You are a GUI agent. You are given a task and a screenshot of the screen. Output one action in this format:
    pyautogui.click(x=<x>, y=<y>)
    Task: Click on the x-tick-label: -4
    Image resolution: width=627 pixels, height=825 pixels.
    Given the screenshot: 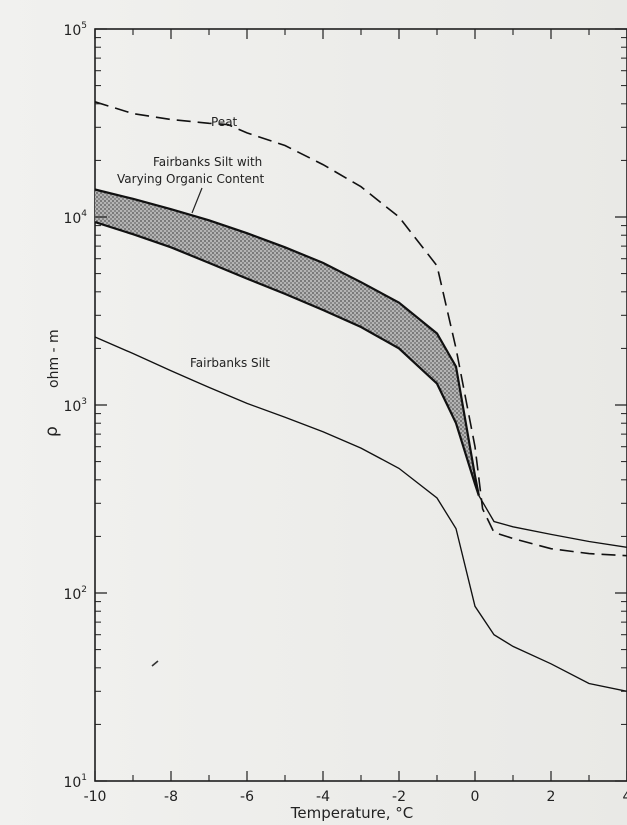 What is the action you would take?
    pyautogui.click(x=323, y=797)
    